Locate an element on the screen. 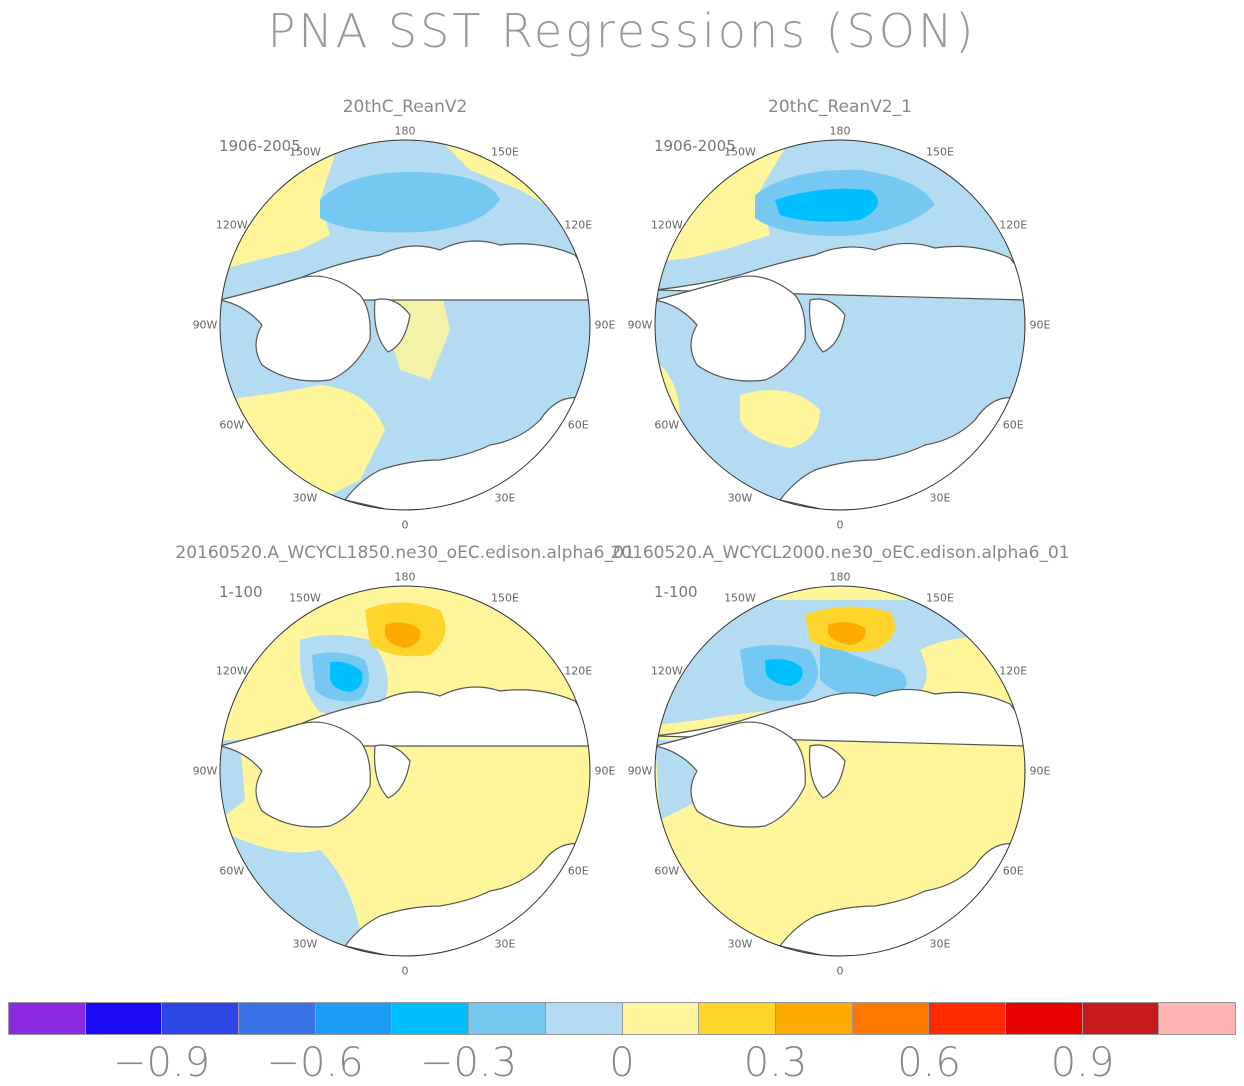 The height and width of the screenshot is (1086, 1244). lon-label-1-30E: 30E is located at coordinates (505, 498).